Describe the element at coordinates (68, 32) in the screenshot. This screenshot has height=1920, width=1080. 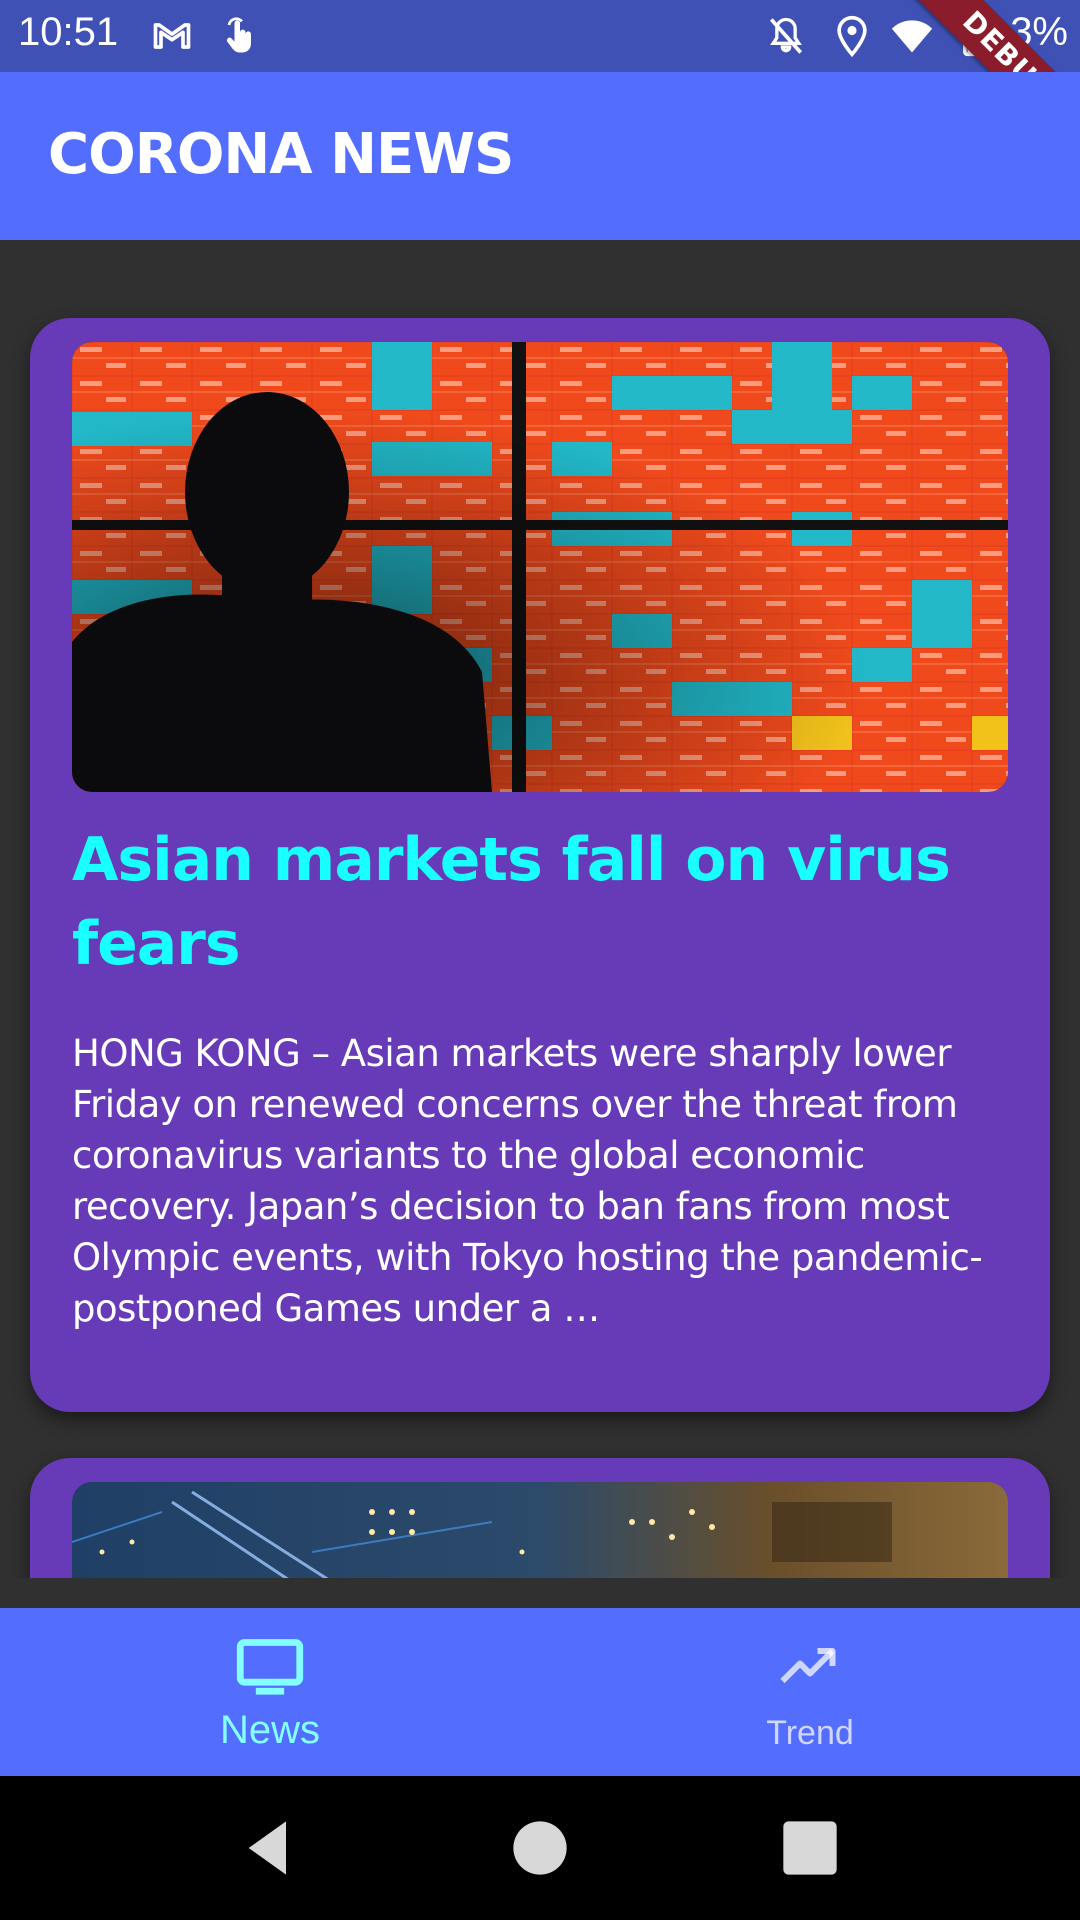
I see `status-time: 10:51` at that location.